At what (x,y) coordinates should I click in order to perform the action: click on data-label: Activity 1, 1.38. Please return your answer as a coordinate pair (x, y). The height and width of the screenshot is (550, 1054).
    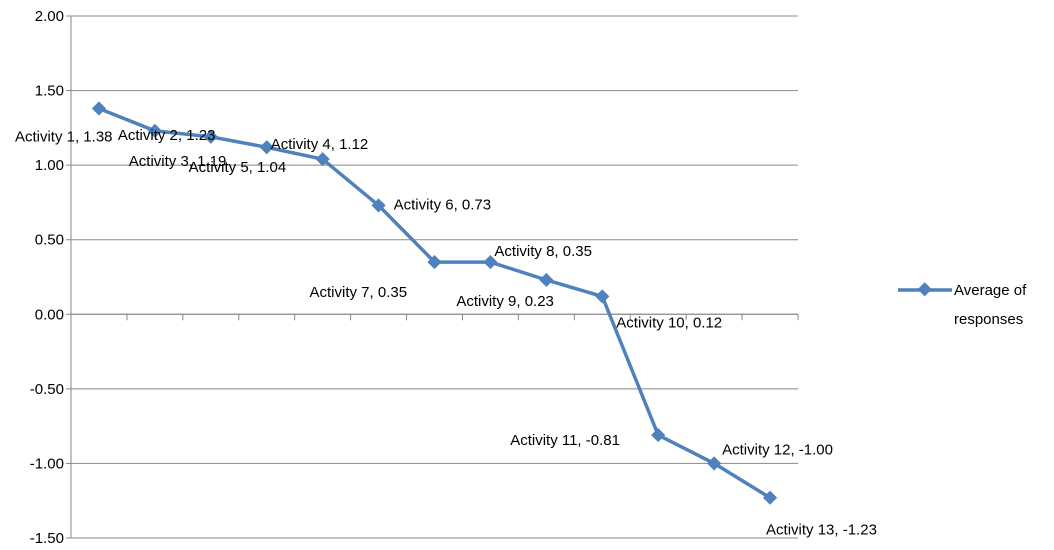
    Looking at the image, I should click on (64, 136).